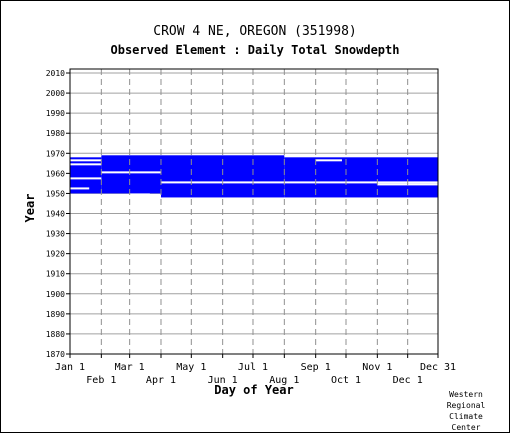 Image resolution: width=510 pixels, height=433 pixels. Describe the element at coordinates (55, 274) in the screenshot. I see `y-tick-label: 1910` at that location.